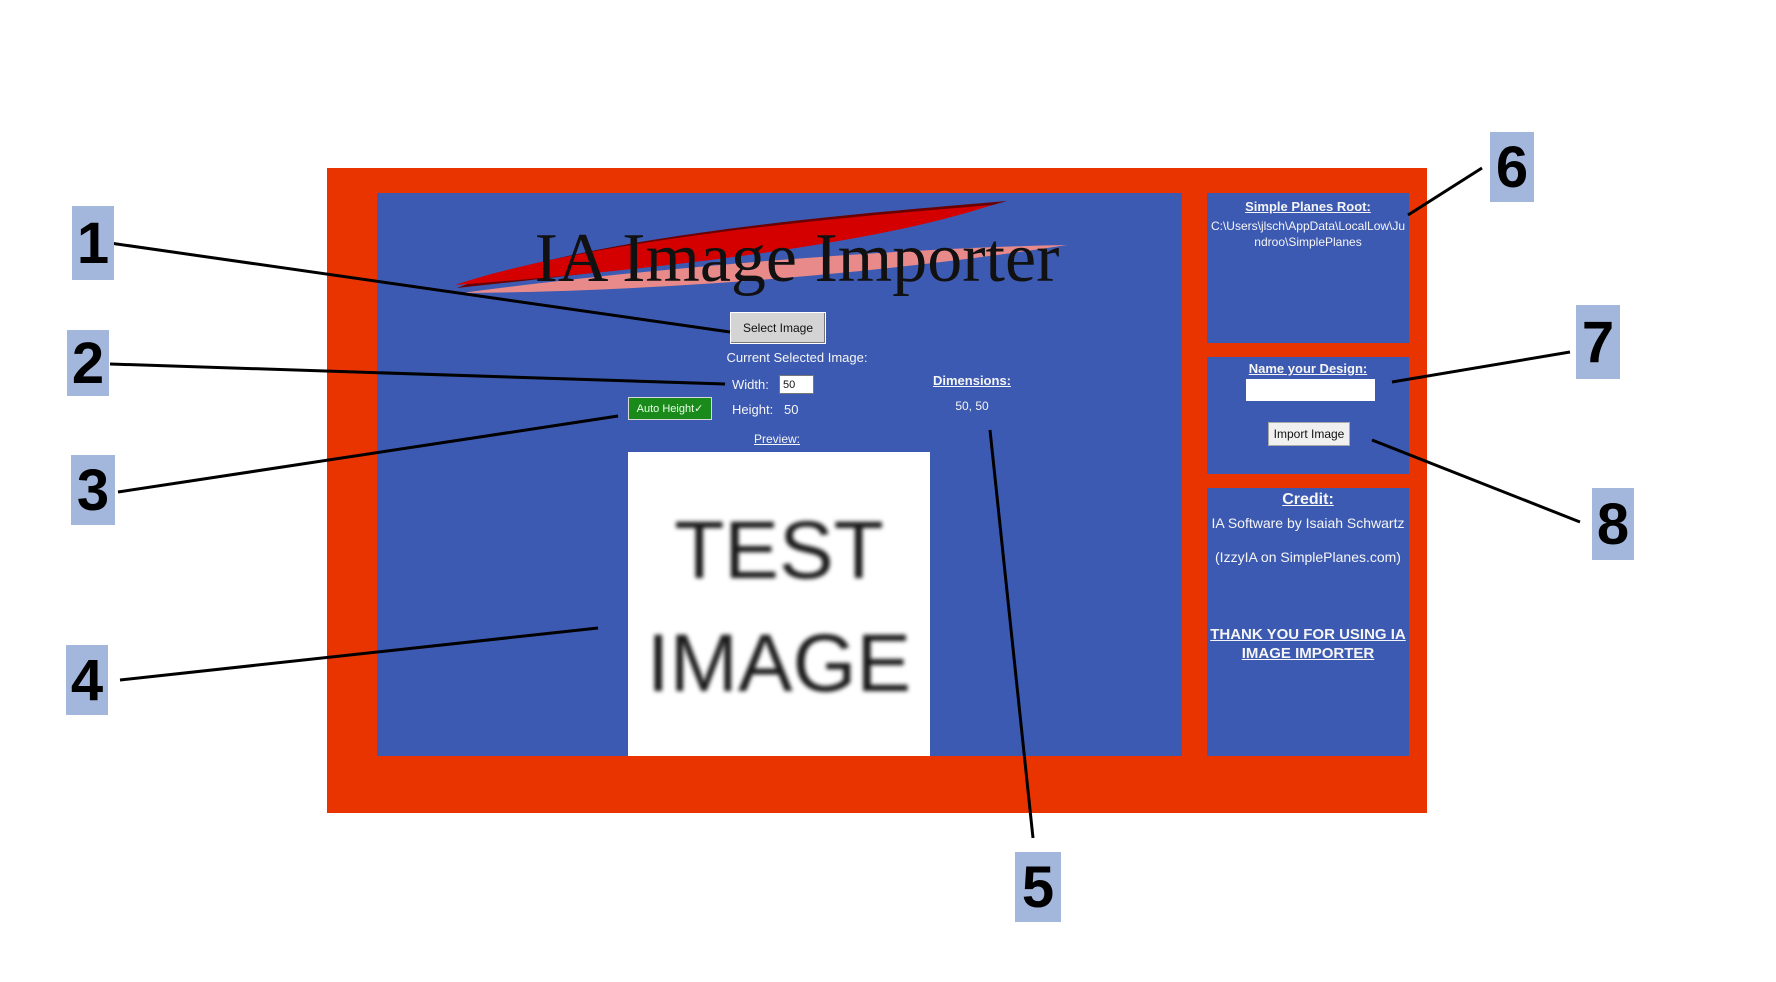 The image size is (1776, 982). I want to click on root-heading: Simple Planes Root:, so click(1308, 206).